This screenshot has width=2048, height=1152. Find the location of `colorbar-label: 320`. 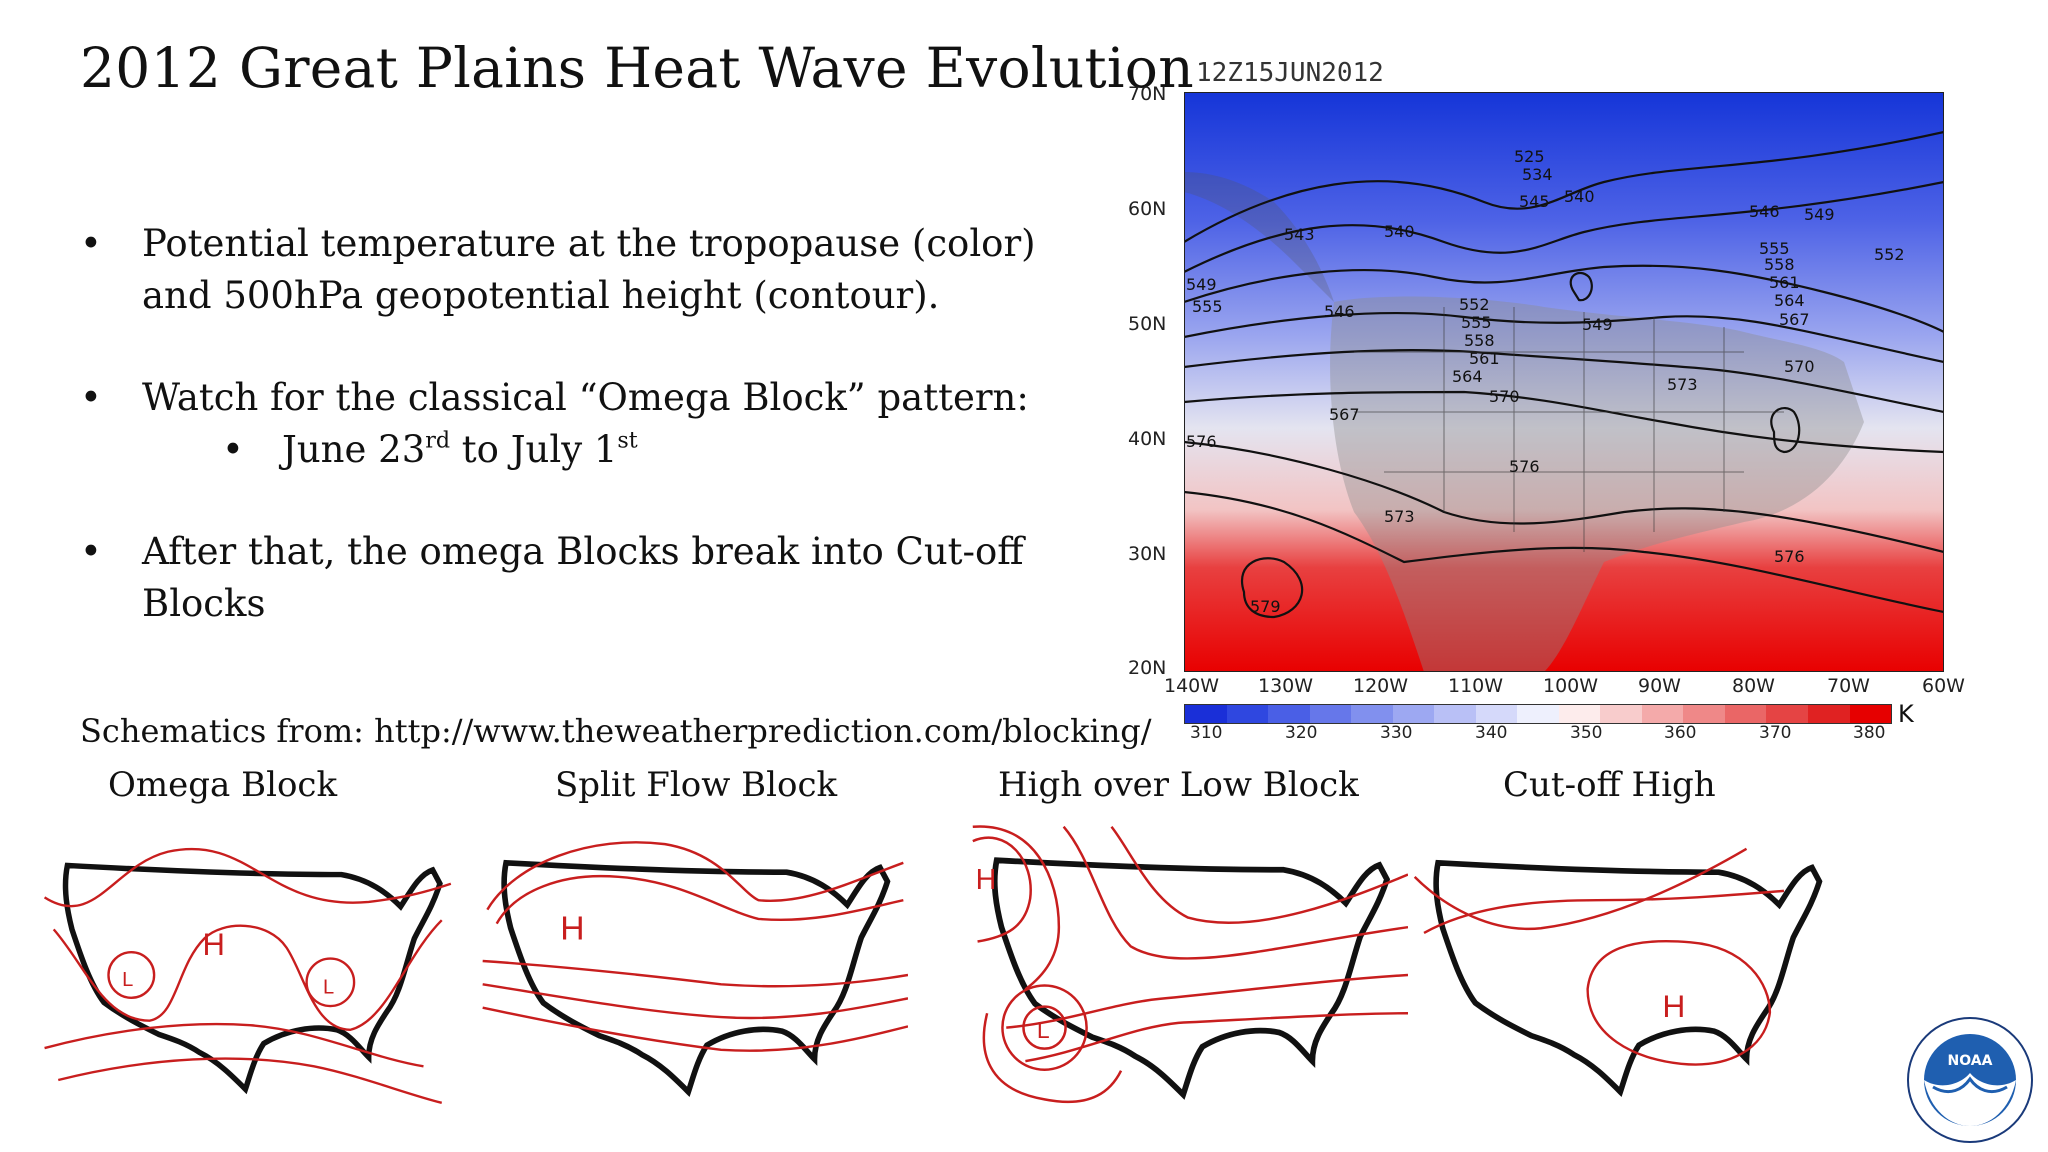

colorbar-label: 320 is located at coordinates (1301, 733).